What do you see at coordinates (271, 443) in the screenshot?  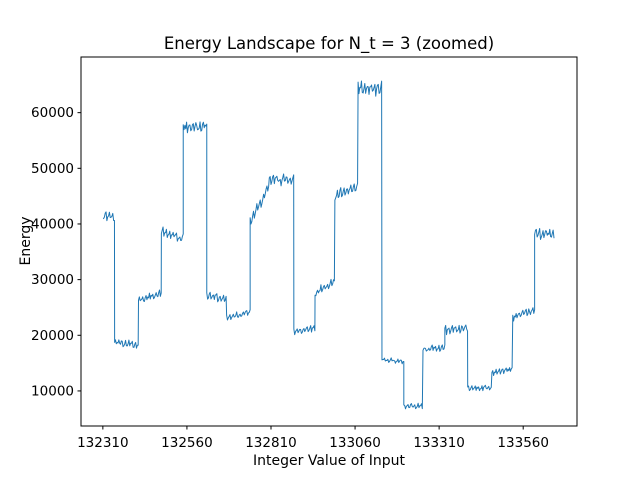 I see `x-tick-label: 132810` at bounding box center [271, 443].